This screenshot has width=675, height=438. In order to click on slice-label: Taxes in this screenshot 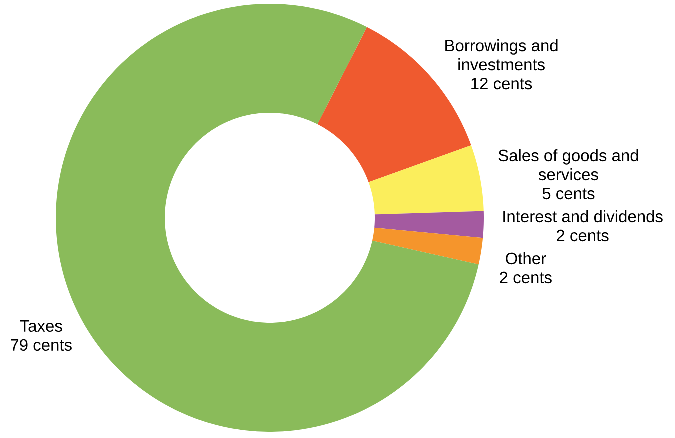, I will do `click(41, 326)`.